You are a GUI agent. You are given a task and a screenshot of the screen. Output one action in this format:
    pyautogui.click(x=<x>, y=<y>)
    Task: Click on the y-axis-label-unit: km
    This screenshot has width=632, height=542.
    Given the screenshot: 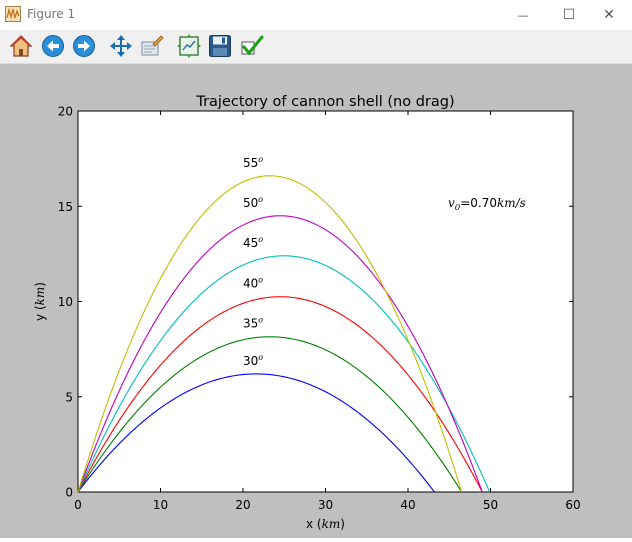 What is the action you would take?
    pyautogui.click(x=40, y=296)
    